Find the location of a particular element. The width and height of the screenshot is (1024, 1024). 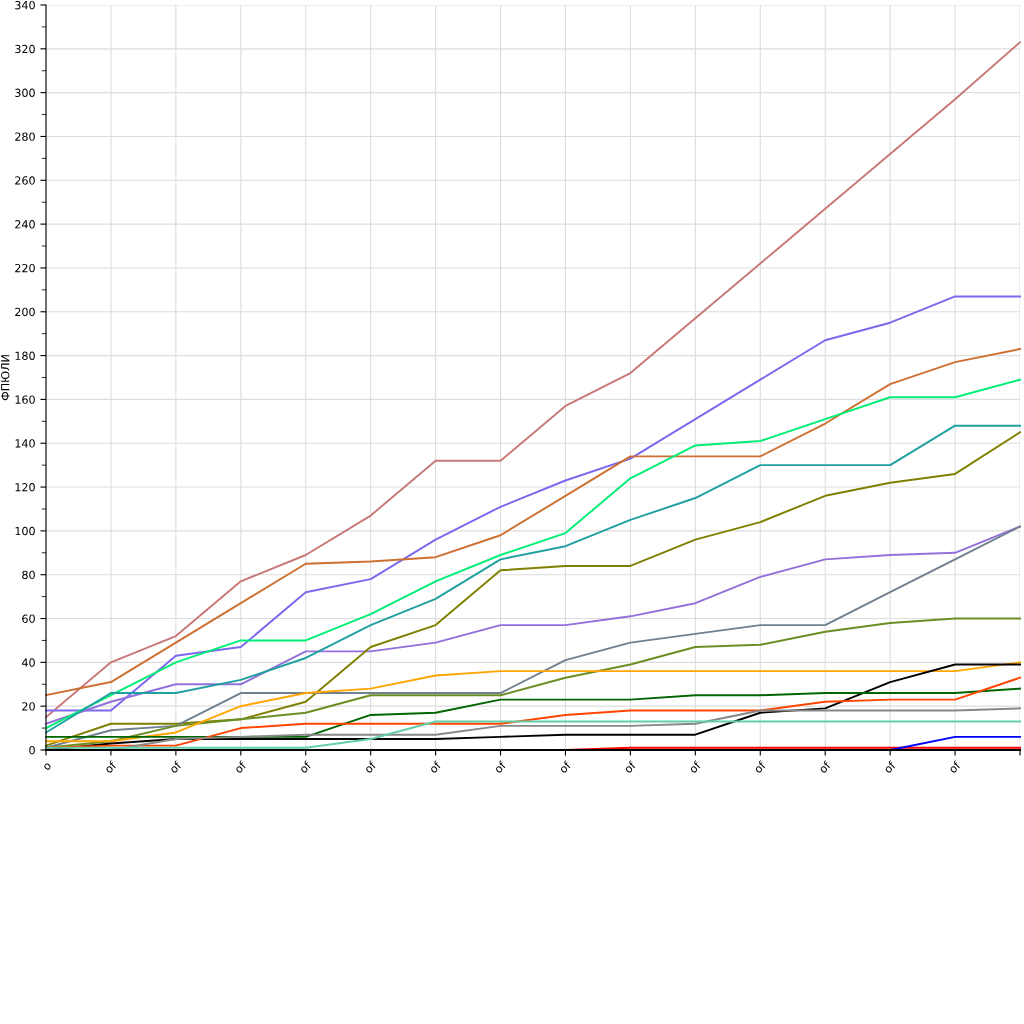

y-tick-label: 260 is located at coordinates (25, 180).